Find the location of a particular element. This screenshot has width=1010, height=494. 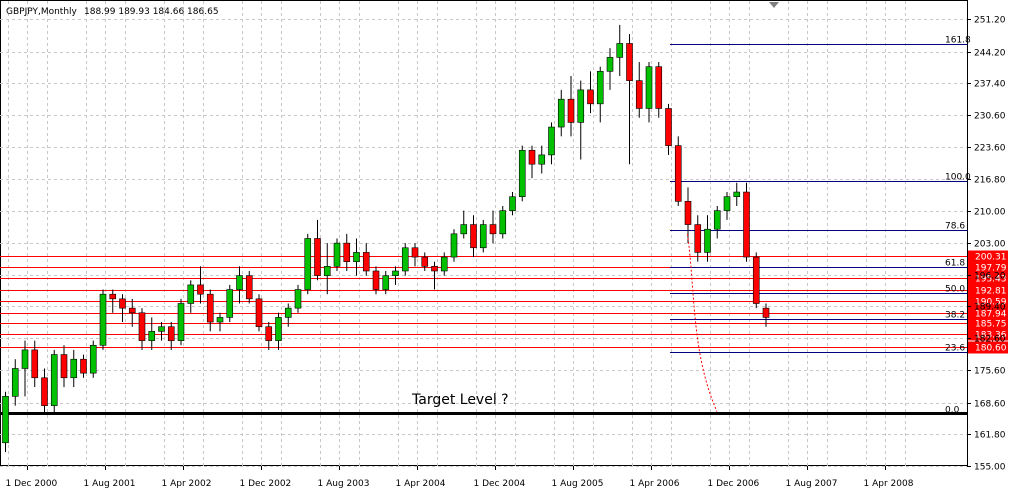

support-level-label: 200.31 is located at coordinates (991, 258).